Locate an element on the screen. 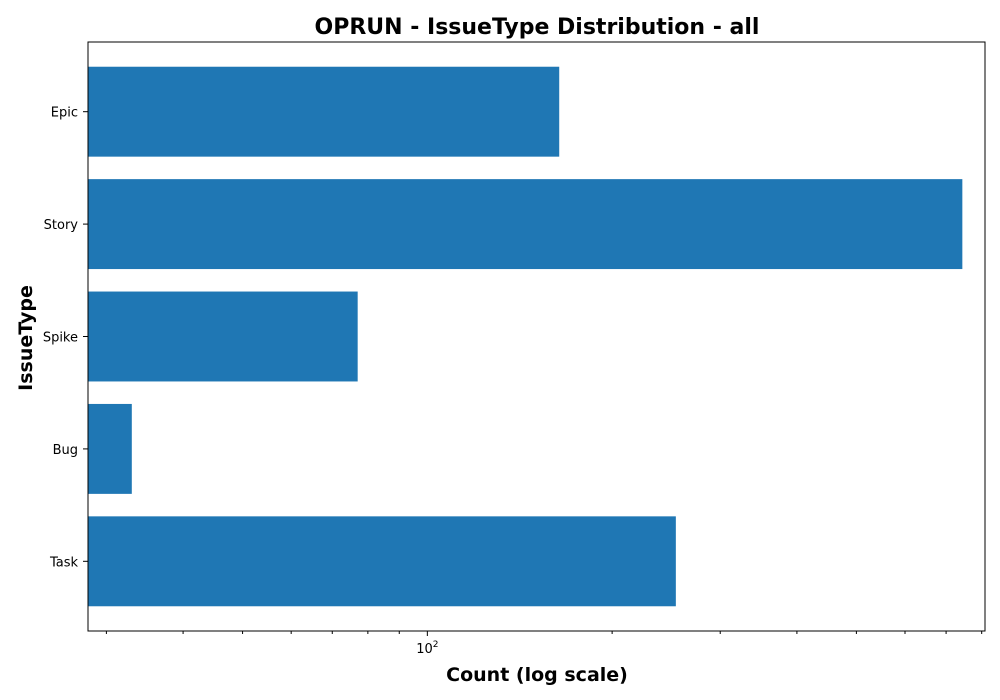 This screenshot has height=700, width=1000. x-tick-label: 102 is located at coordinates (427, 648).